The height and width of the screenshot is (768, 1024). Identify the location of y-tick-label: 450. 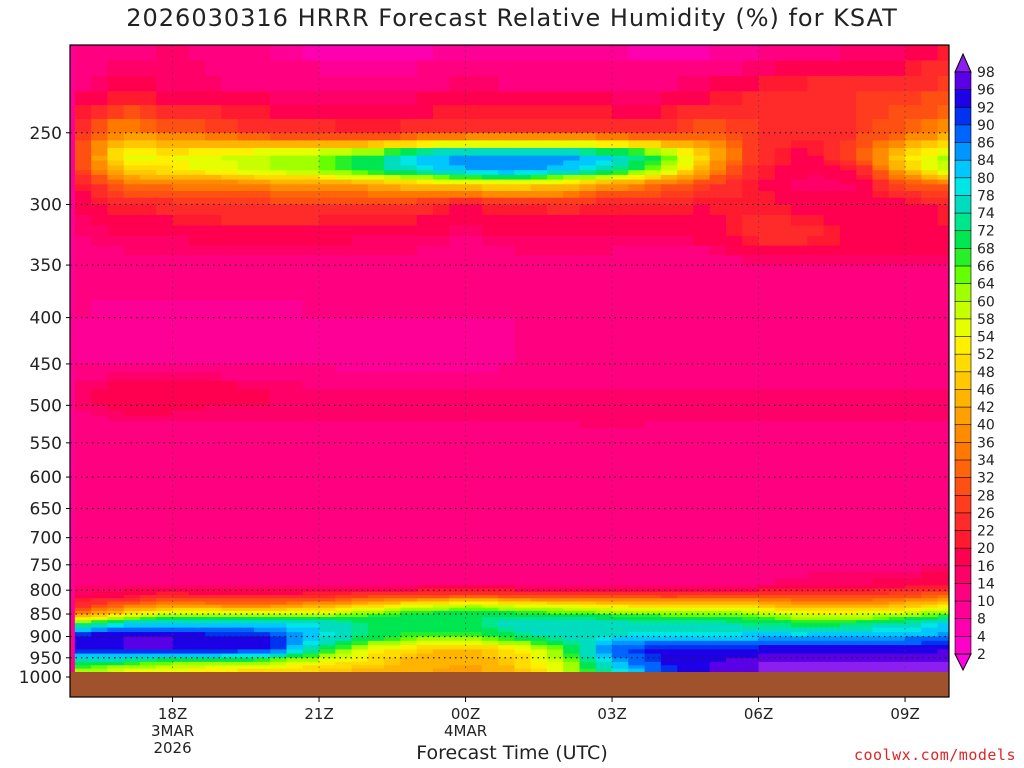
(46, 365).